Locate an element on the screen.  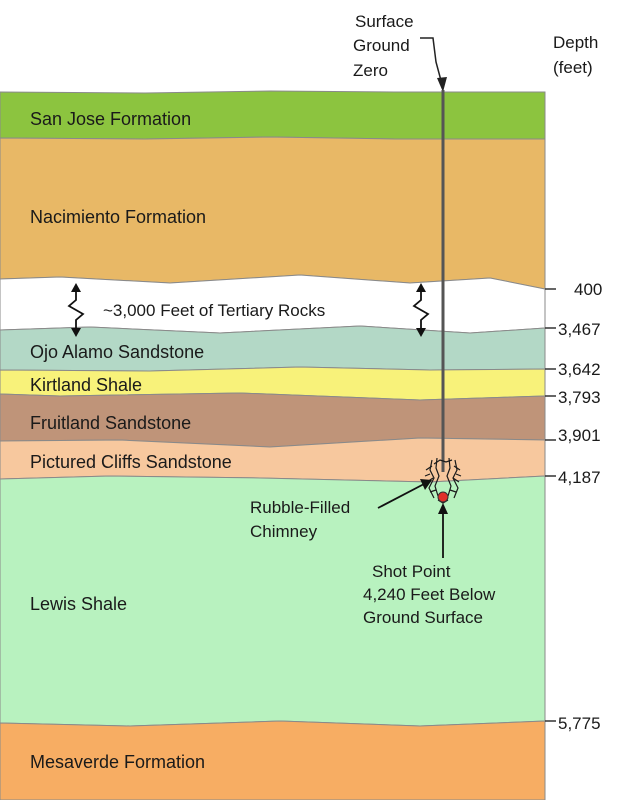
tertiary-arrow-left-top is located at coordinates (76, 287).